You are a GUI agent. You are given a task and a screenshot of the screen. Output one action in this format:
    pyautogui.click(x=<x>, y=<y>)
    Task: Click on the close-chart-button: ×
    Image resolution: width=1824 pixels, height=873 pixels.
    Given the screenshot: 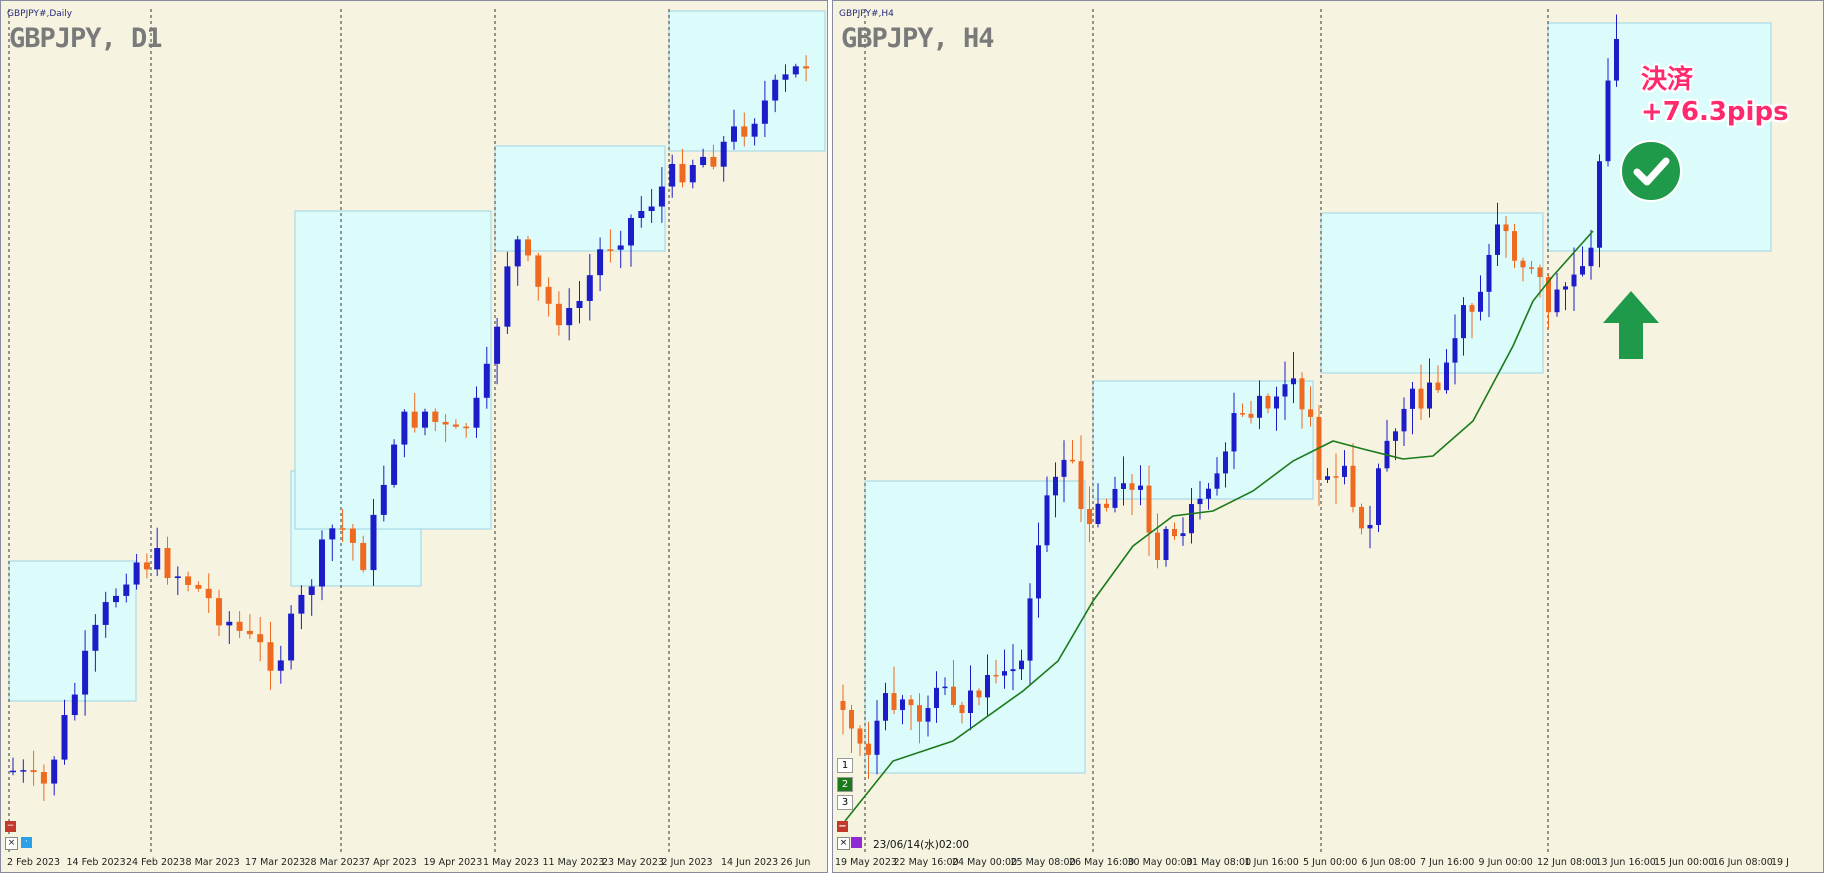 What is the action you would take?
    pyautogui.click(x=11, y=843)
    